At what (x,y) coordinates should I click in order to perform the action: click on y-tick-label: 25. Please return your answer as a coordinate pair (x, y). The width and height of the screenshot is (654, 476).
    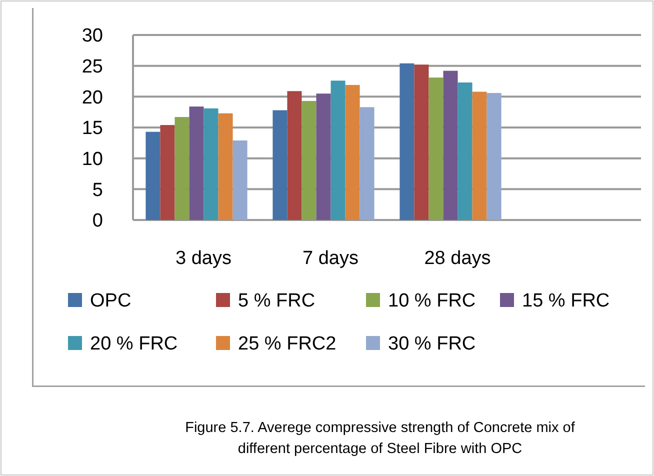
    Looking at the image, I should click on (92, 67).